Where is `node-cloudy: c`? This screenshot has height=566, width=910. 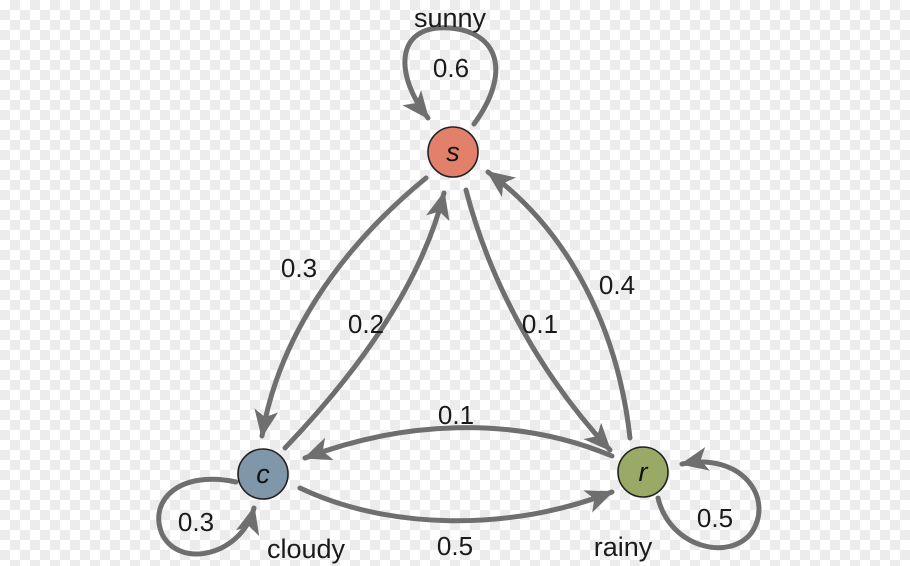 node-cloudy: c is located at coordinates (263, 474).